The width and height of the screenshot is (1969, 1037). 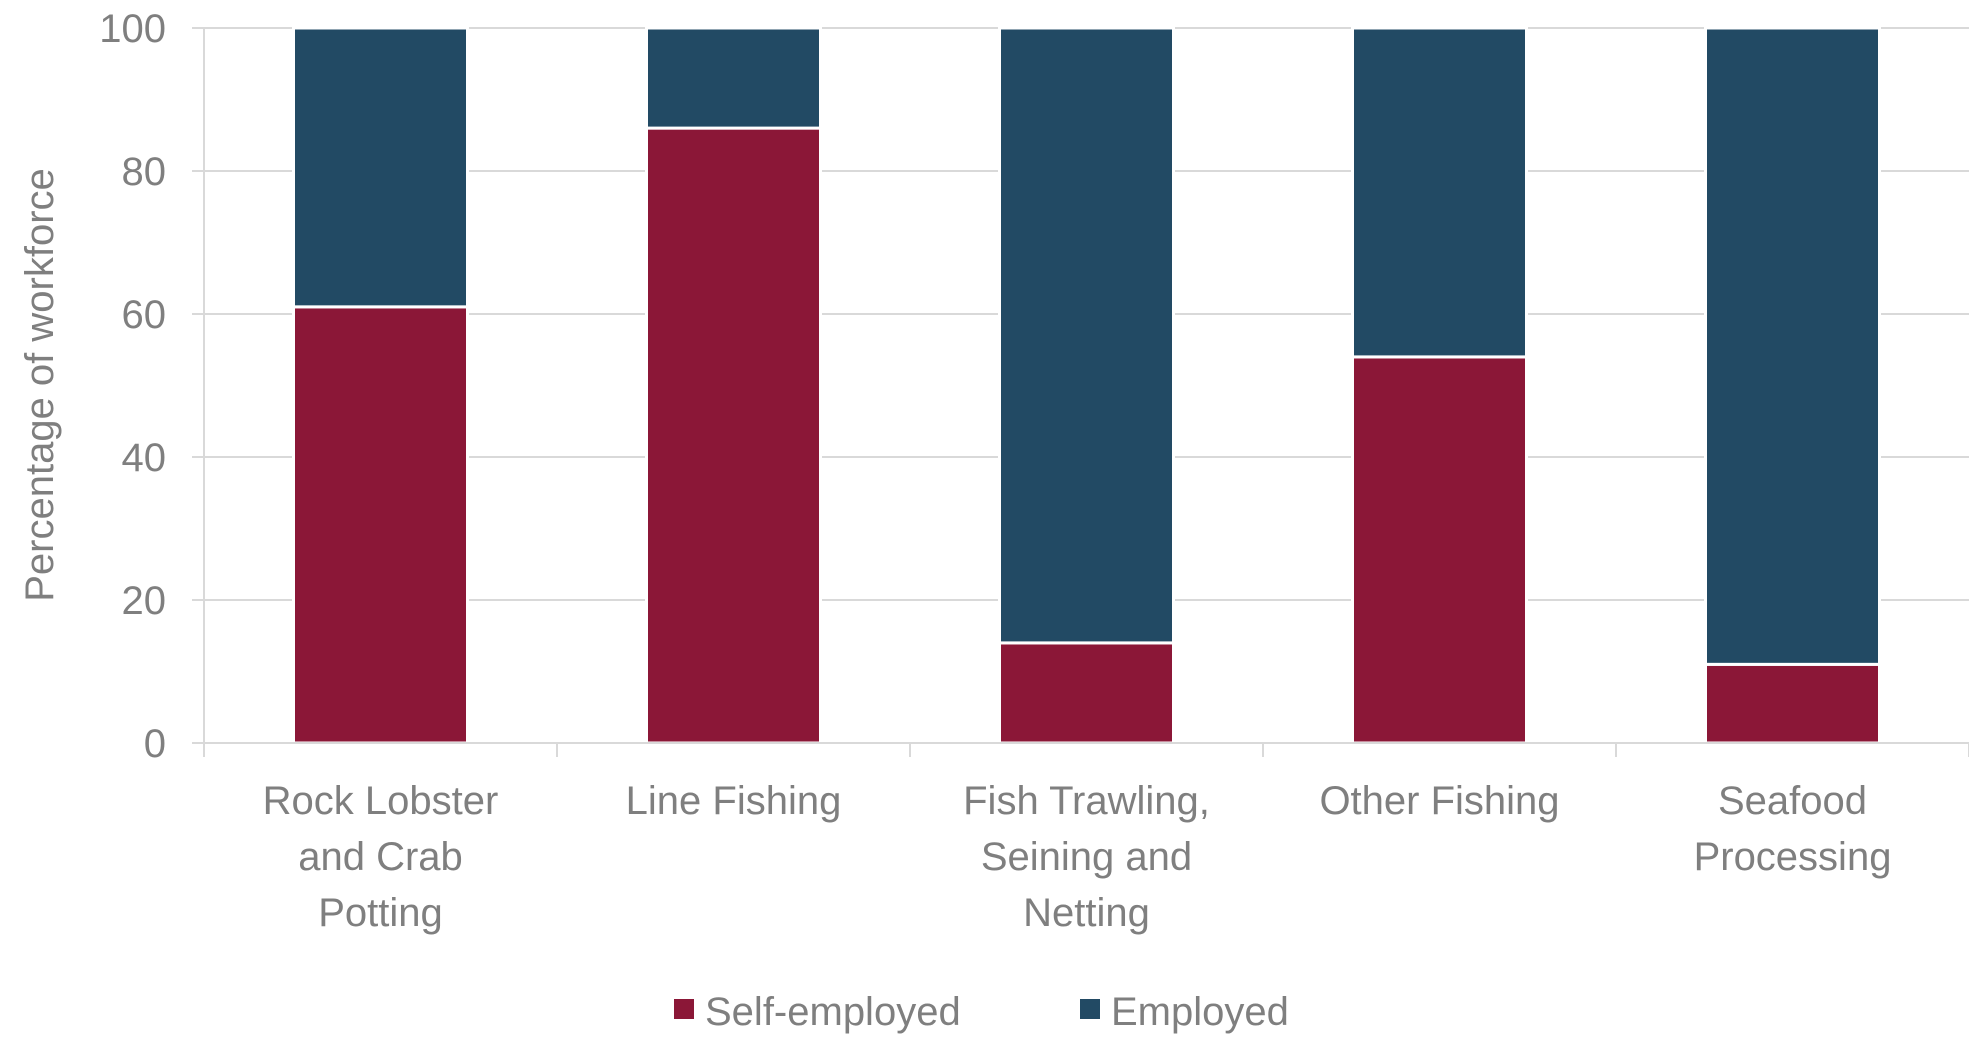 What do you see at coordinates (144, 458) in the screenshot?
I see `y-tick-label: 40` at bounding box center [144, 458].